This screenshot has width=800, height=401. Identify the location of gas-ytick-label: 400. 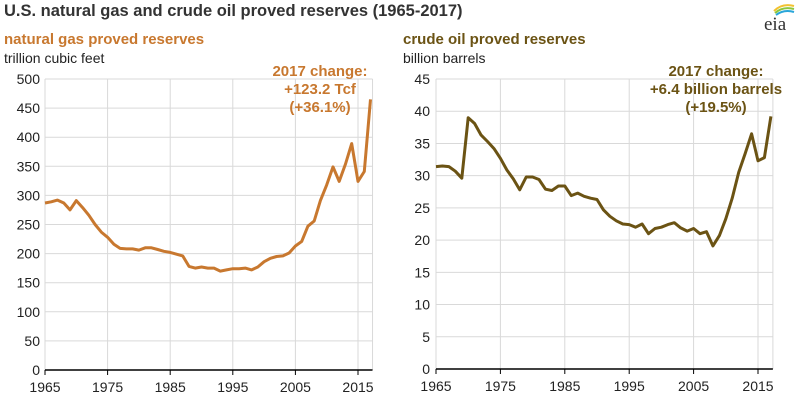
(29, 137).